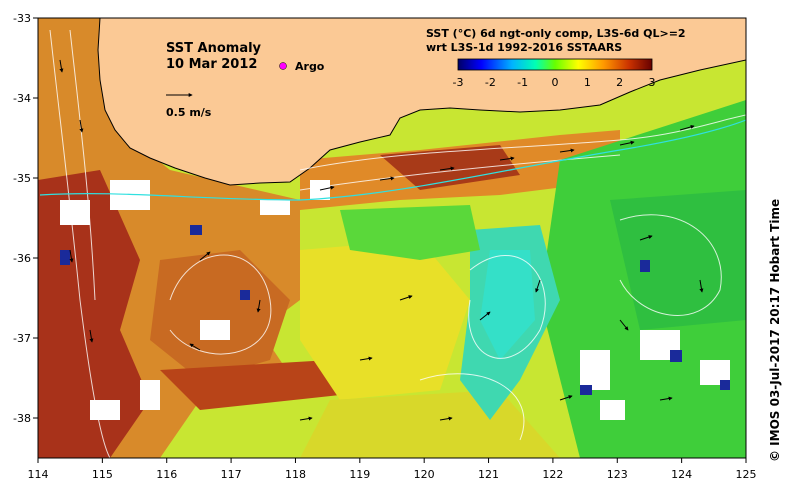 This screenshot has width=790, height=492. I want to click on x-tick-label: 122, so click(552, 474).